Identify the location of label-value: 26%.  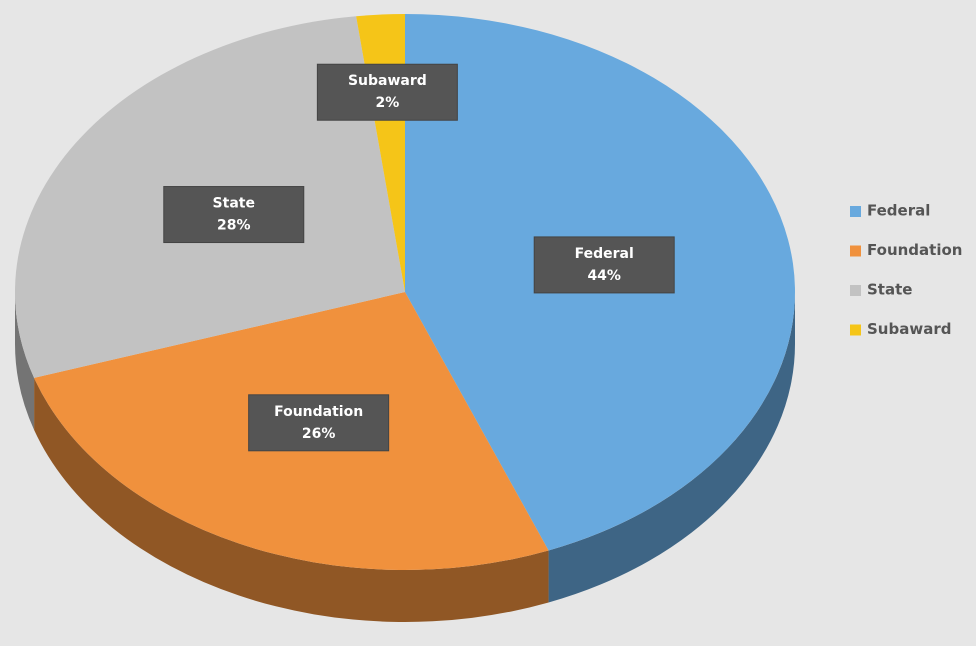
(319, 434).